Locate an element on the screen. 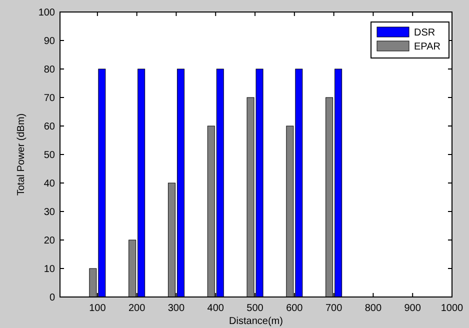  x-tick-label: 400 is located at coordinates (215, 308).